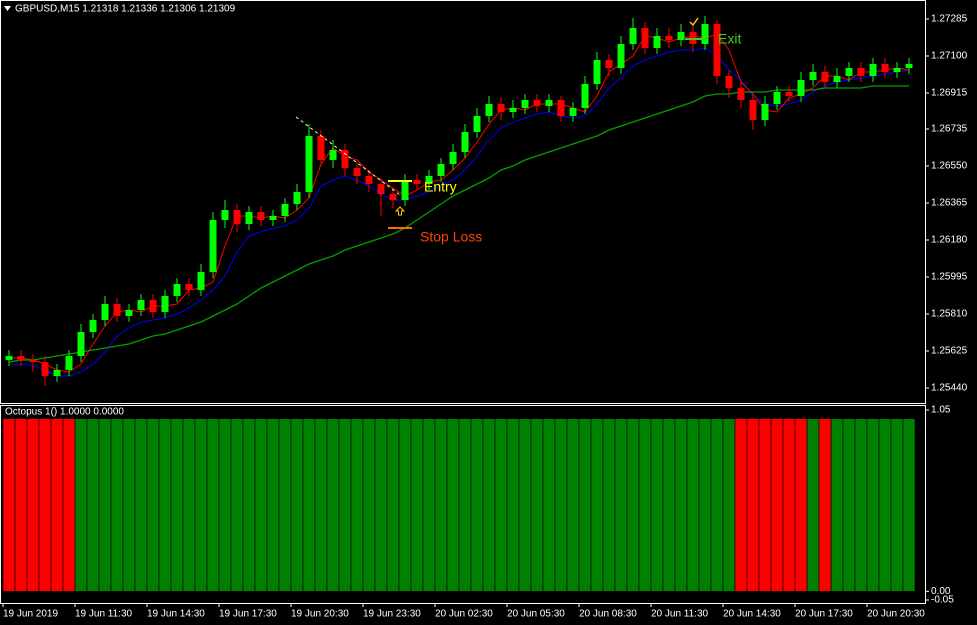 This screenshot has height=625, width=977. I want to click on x-tick-label: 19 Jun 17:30, so click(248, 614).